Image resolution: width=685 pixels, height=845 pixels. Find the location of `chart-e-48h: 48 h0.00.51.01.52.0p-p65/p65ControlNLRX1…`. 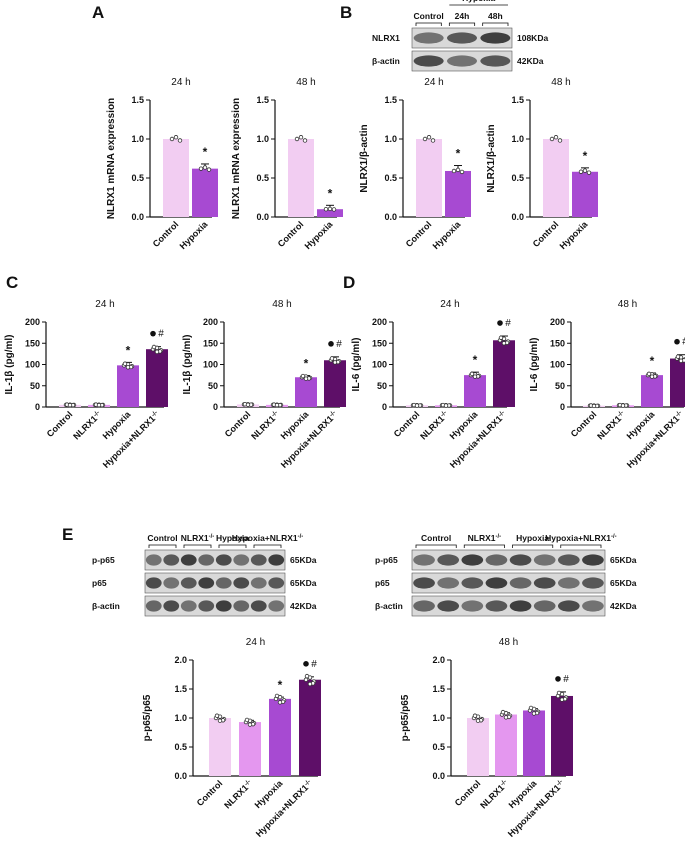

chart-e-48h: 48 h0.00.51.01.52.0p-p65/p65ControlNLRX1… is located at coordinates (486, 738).